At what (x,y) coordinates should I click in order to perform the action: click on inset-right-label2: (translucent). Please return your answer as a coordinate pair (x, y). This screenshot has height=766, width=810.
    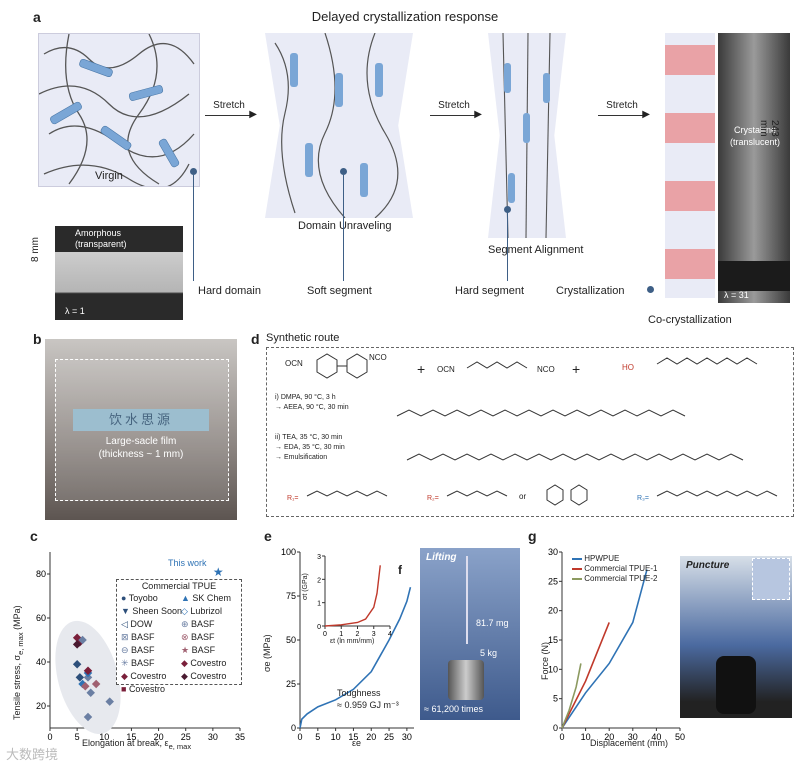
    Looking at the image, I should click on (755, 142).